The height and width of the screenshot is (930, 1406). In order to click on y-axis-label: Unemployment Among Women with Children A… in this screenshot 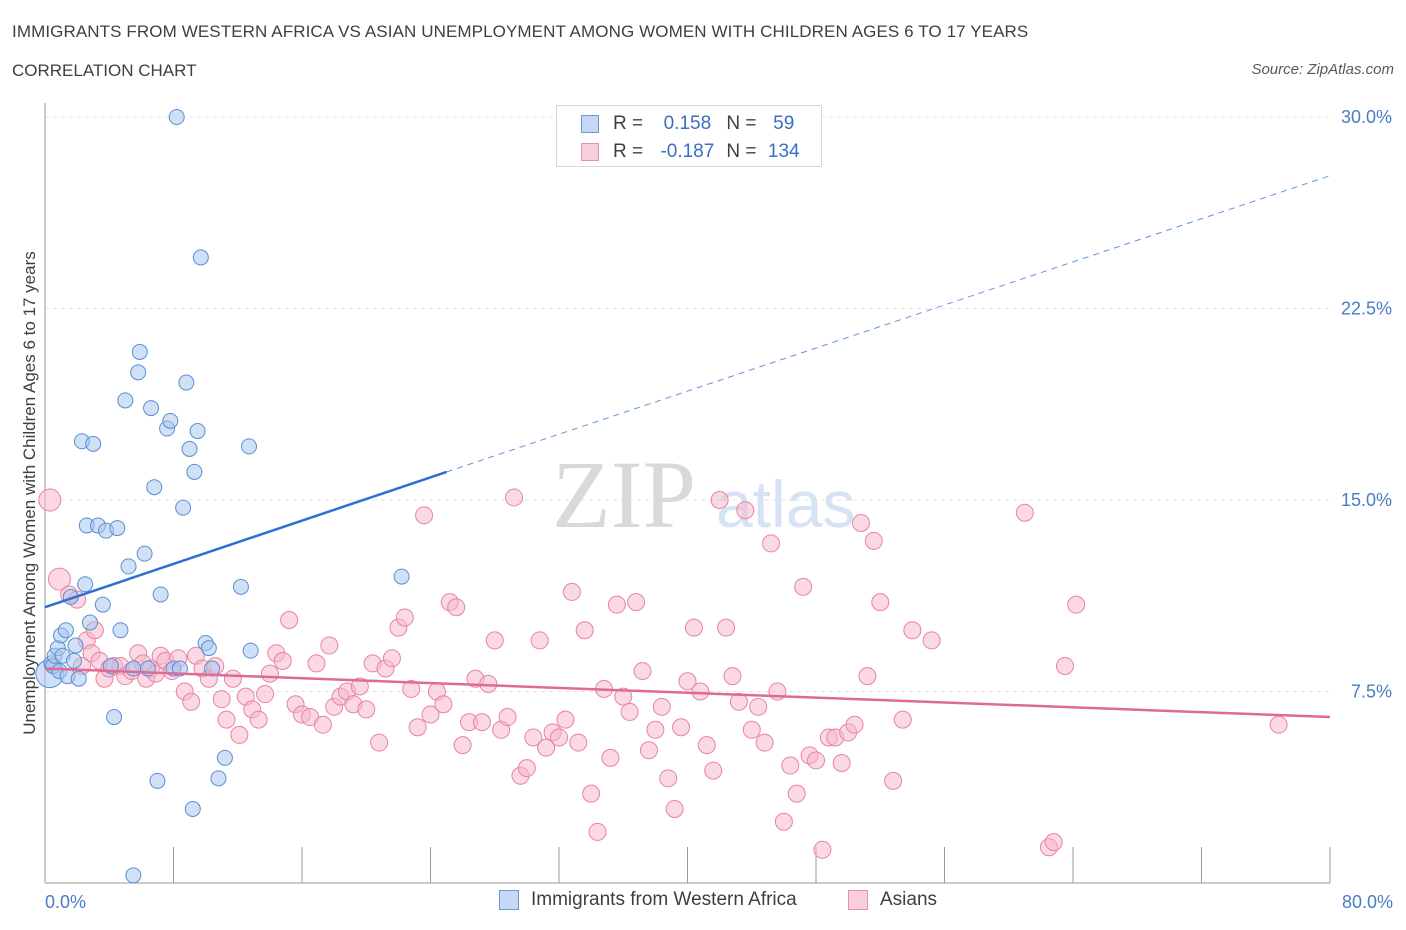, I will do `click(29, 493)`.